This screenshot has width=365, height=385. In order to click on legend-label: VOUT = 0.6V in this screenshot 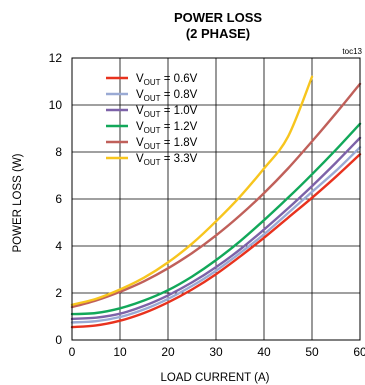, I will do `click(167, 80)`.